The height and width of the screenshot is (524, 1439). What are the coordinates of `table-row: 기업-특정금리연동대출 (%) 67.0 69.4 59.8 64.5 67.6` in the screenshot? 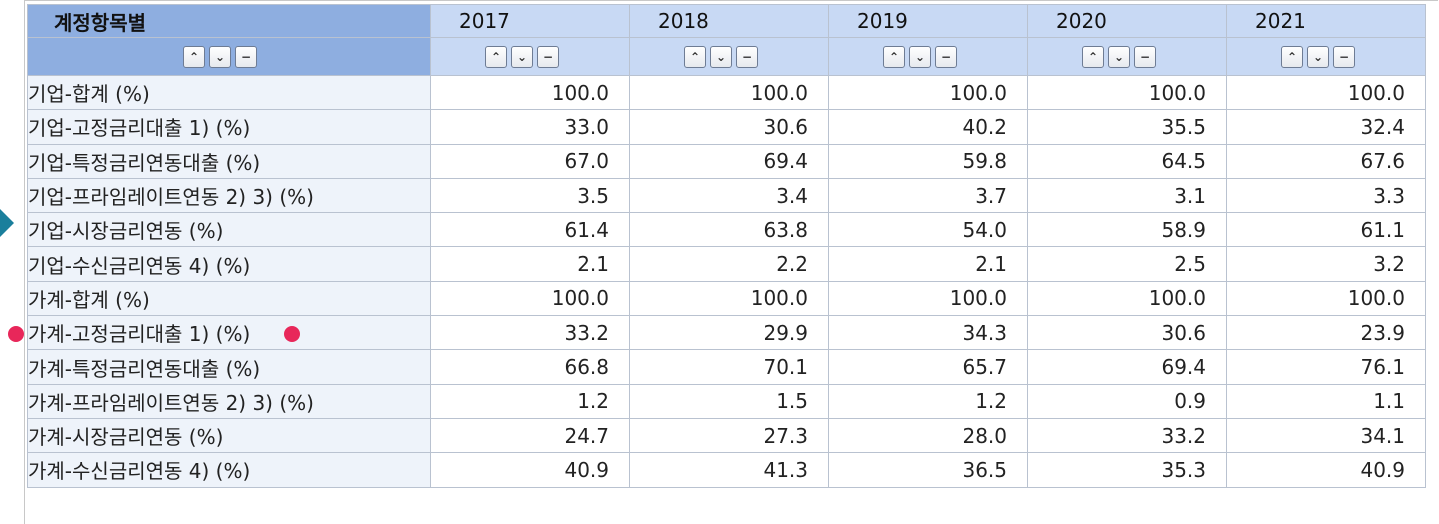 It's located at (726, 161).